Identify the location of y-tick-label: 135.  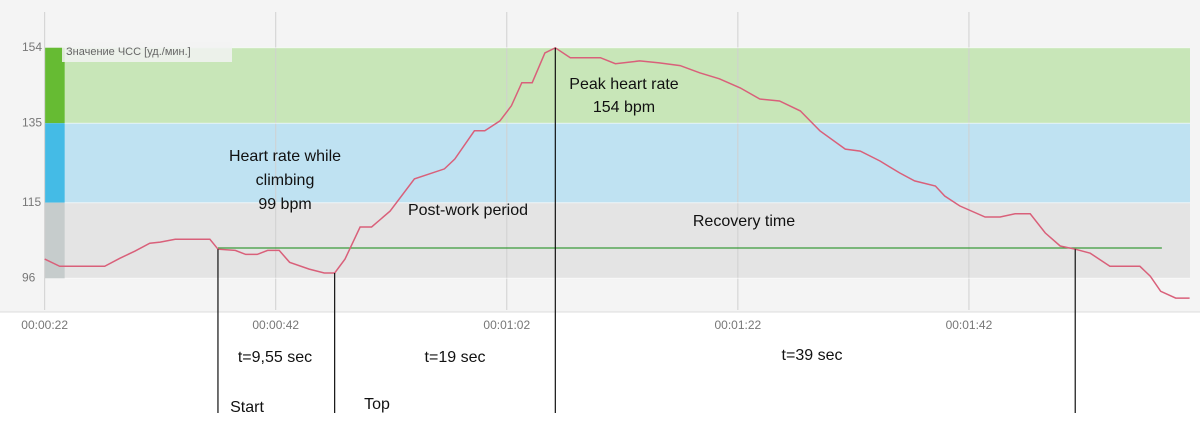
(32, 122).